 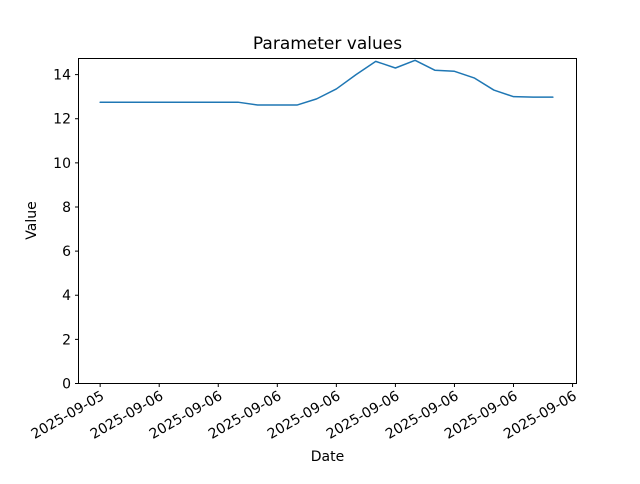 What do you see at coordinates (66, 385) in the screenshot?
I see `y-tick-label: 0` at bounding box center [66, 385].